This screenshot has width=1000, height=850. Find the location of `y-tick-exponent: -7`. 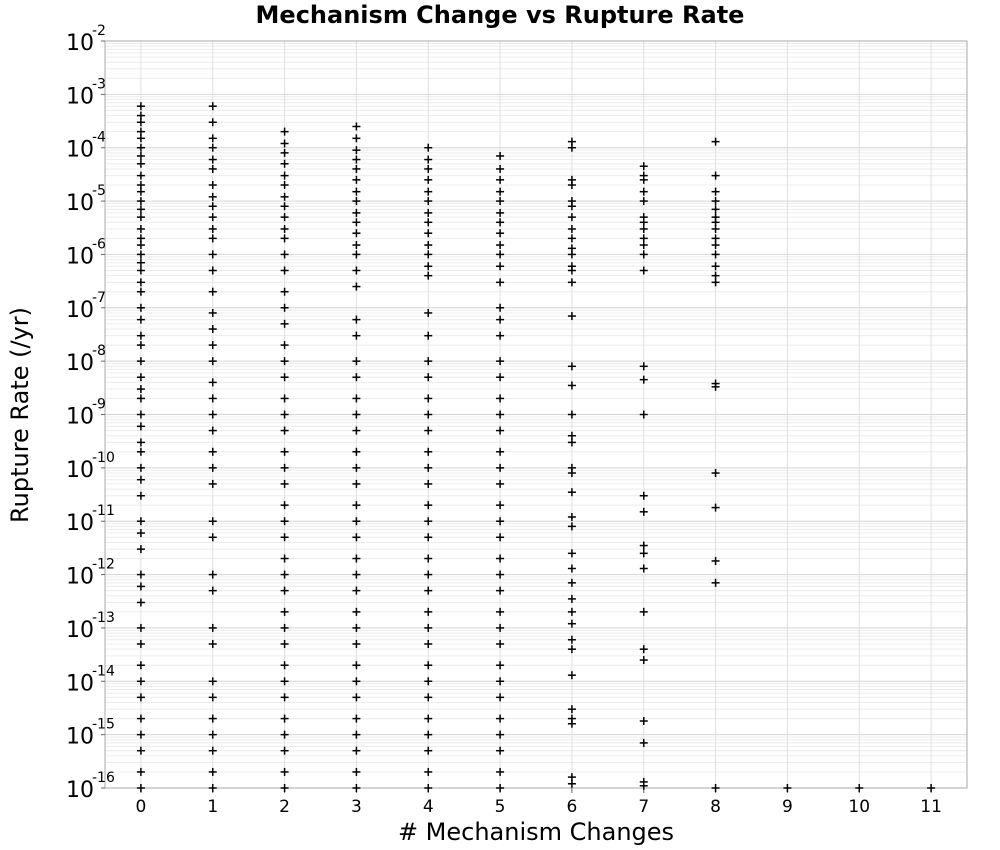

y-tick-exponent: -7 is located at coordinates (99, 298).